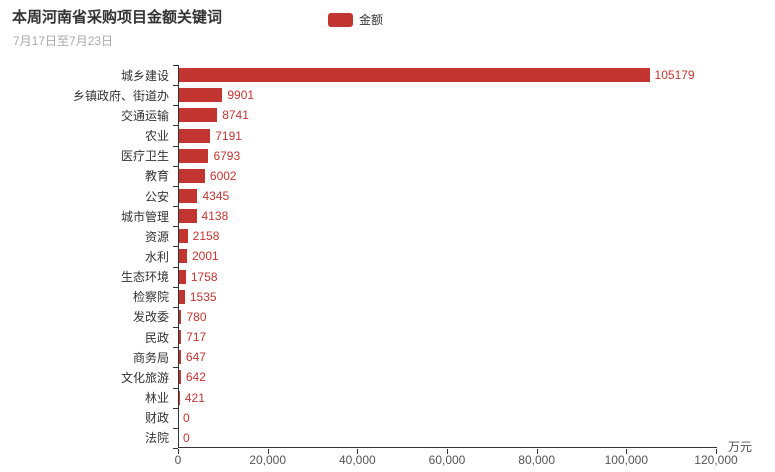  Describe the element at coordinates (228, 135) in the screenshot. I see `value-label: 7191` at that location.